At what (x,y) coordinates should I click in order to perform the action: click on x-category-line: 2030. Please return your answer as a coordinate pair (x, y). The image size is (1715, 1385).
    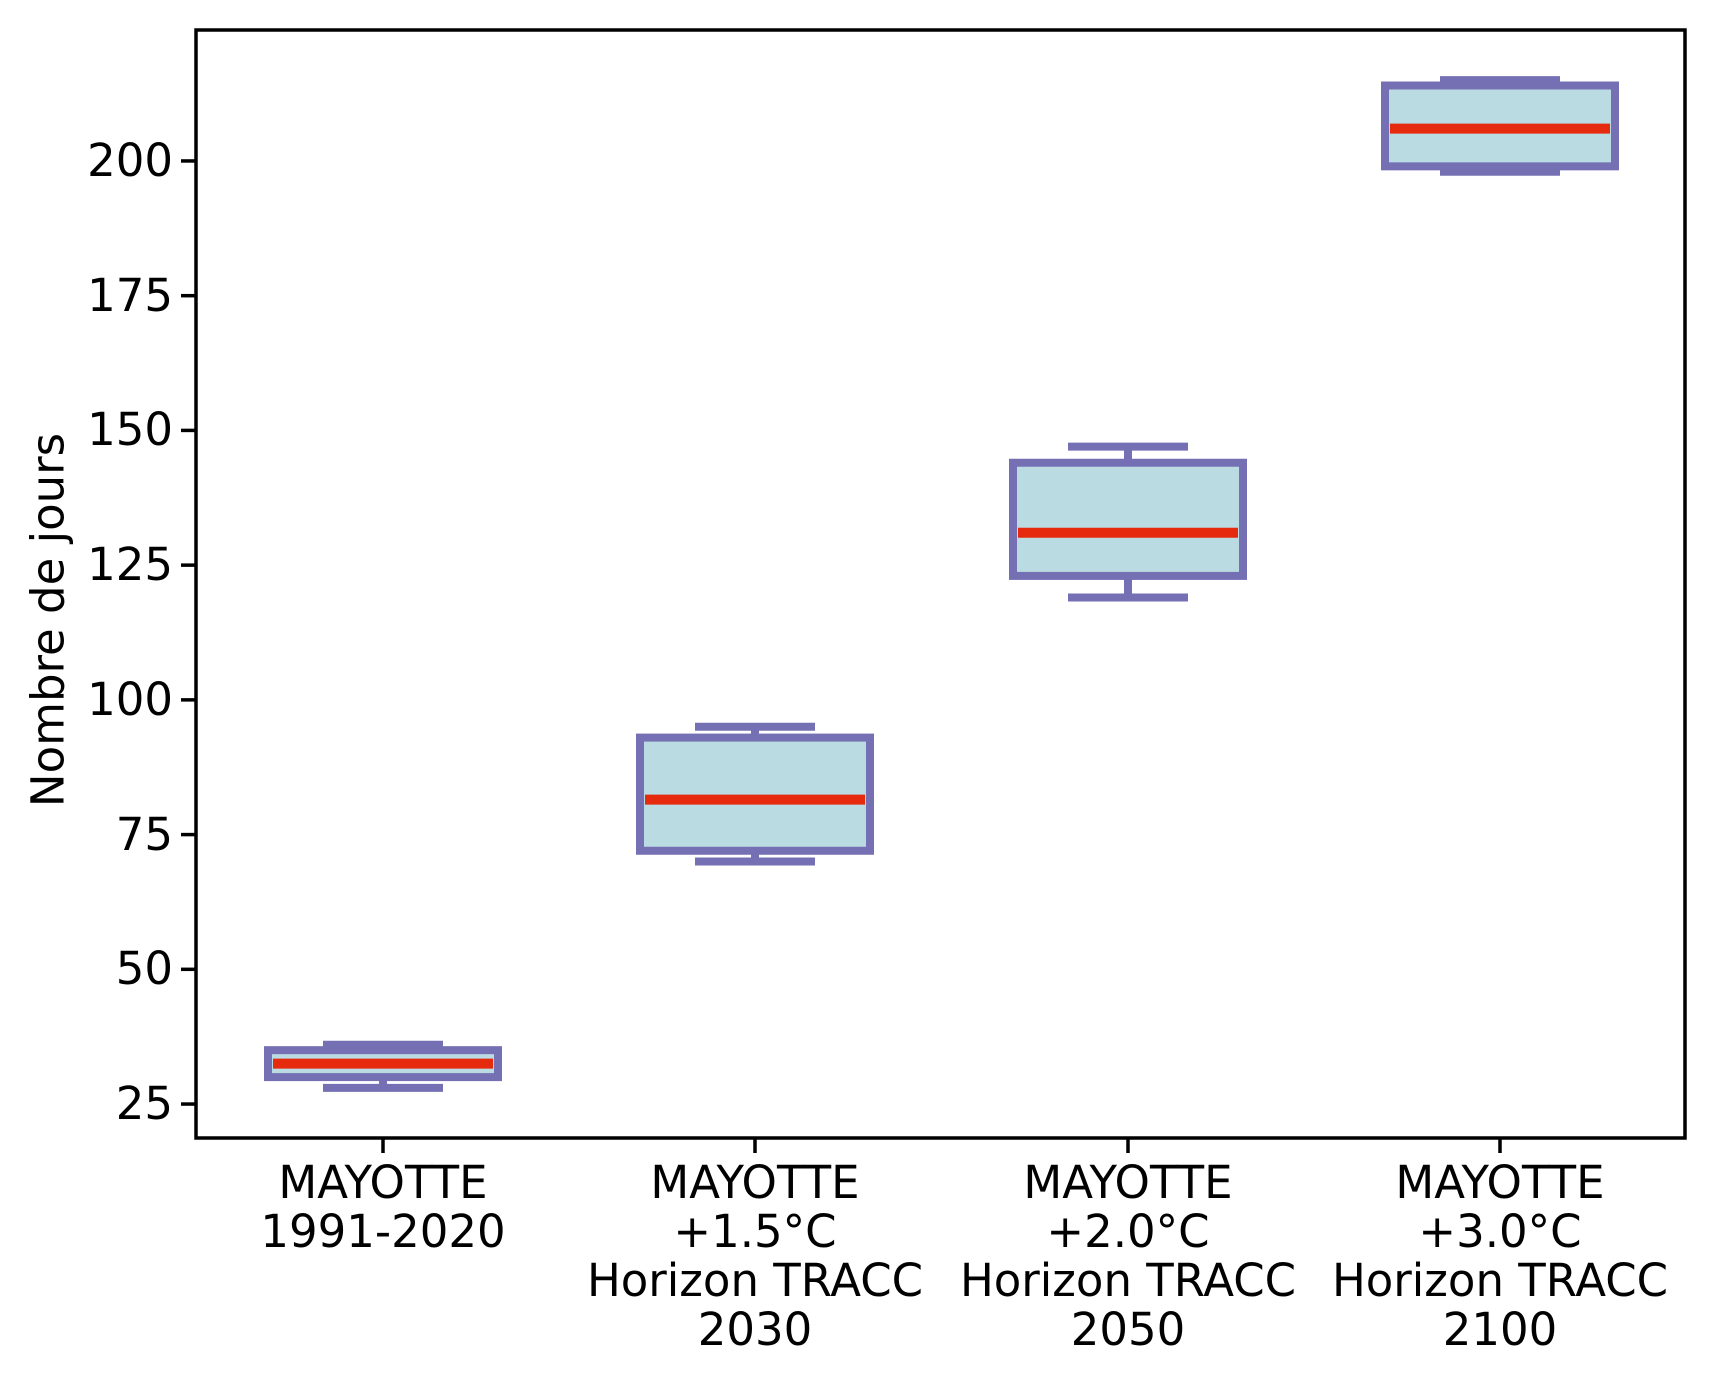
    Looking at the image, I should click on (755, 1329).